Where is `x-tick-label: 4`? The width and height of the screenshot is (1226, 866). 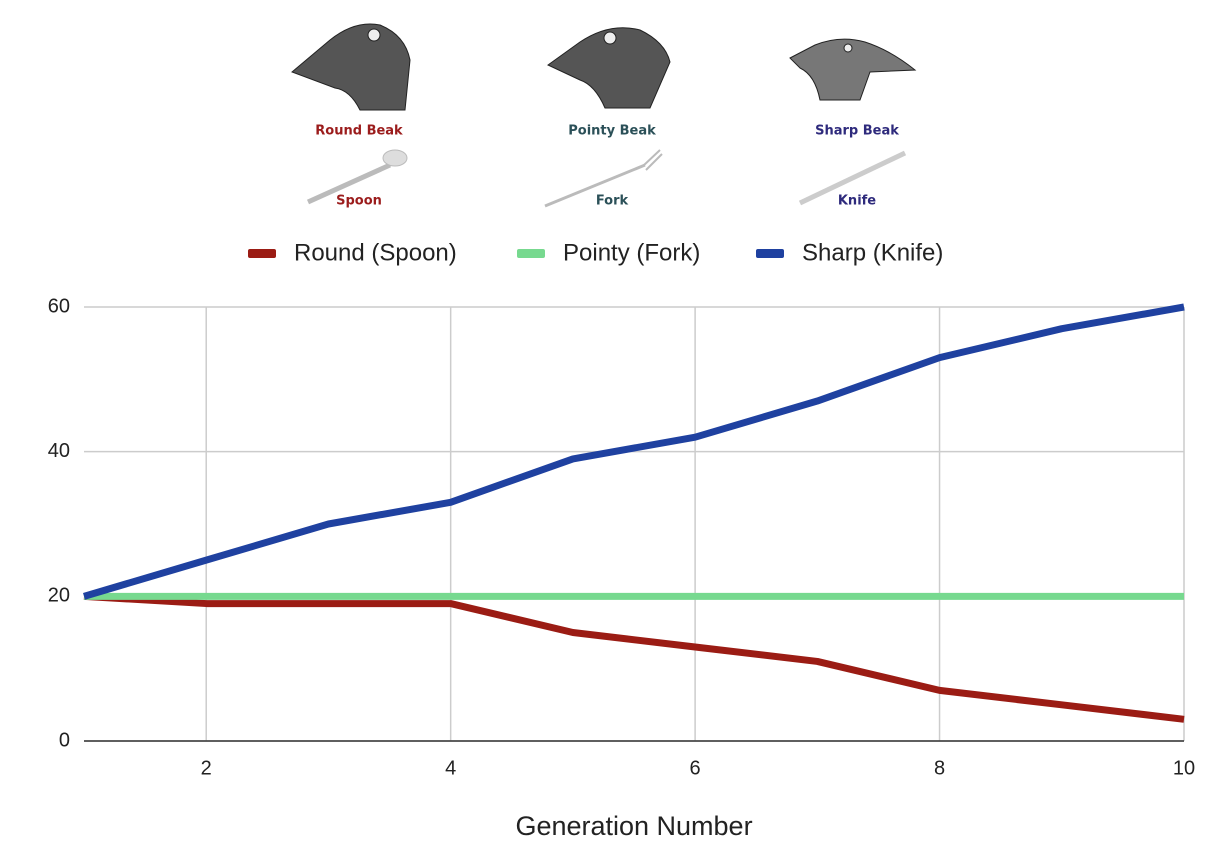 x-tick-label: 4 is located at coordinates (450, 768).